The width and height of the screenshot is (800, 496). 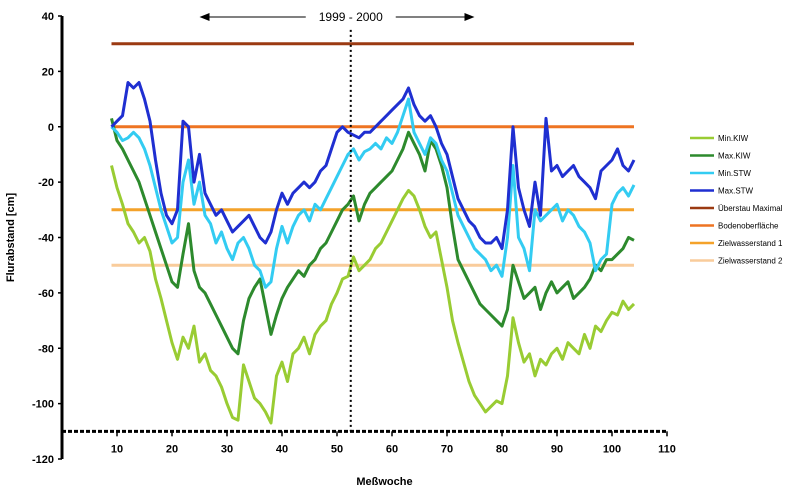 What do you see at coordinates (447, 449) in the screenshot?
I see `x-tick-label: 70` at bounding box center [447, 449].